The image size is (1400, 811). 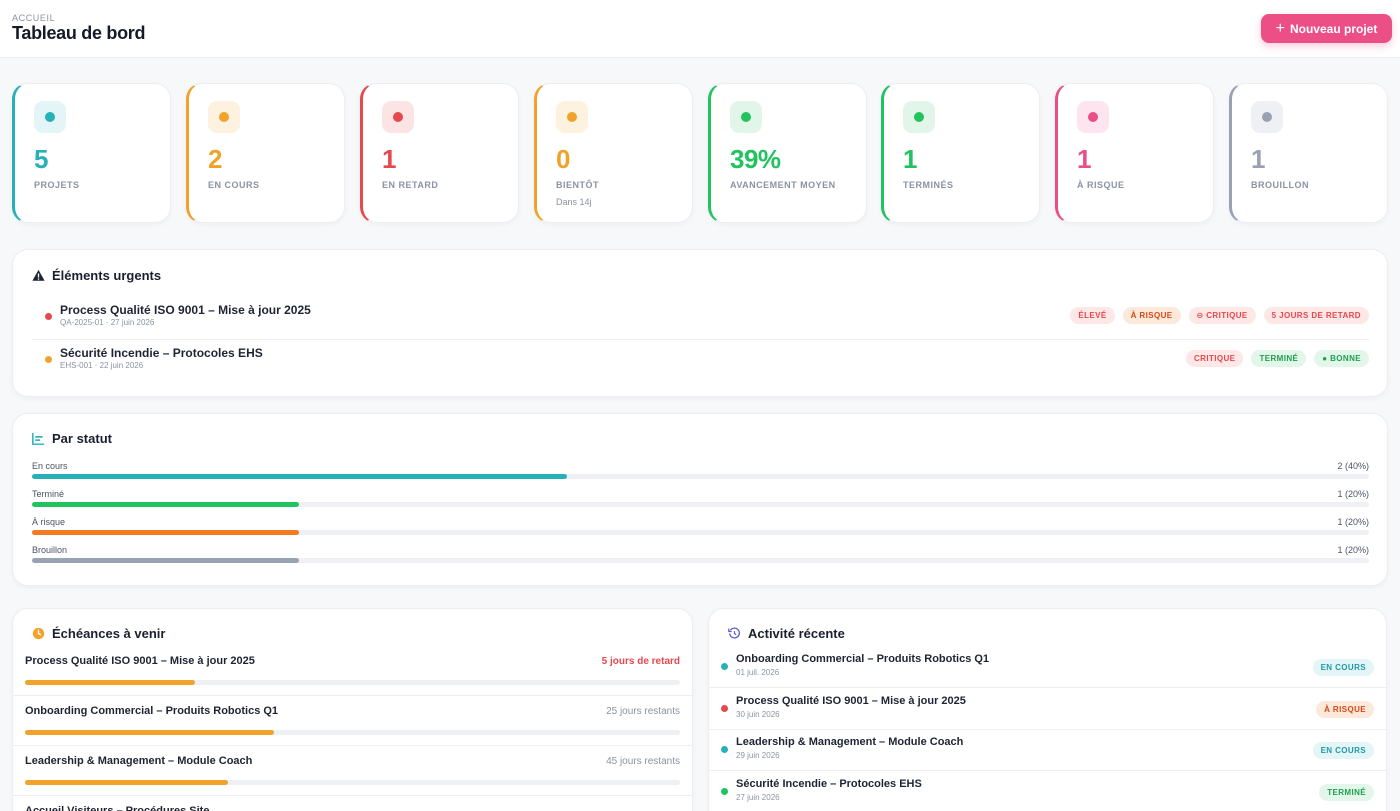 What do you see at coordinates (57, 185) in the screenshot?
I see `stat-label: PROJETS` at bounding box center [57, 185].